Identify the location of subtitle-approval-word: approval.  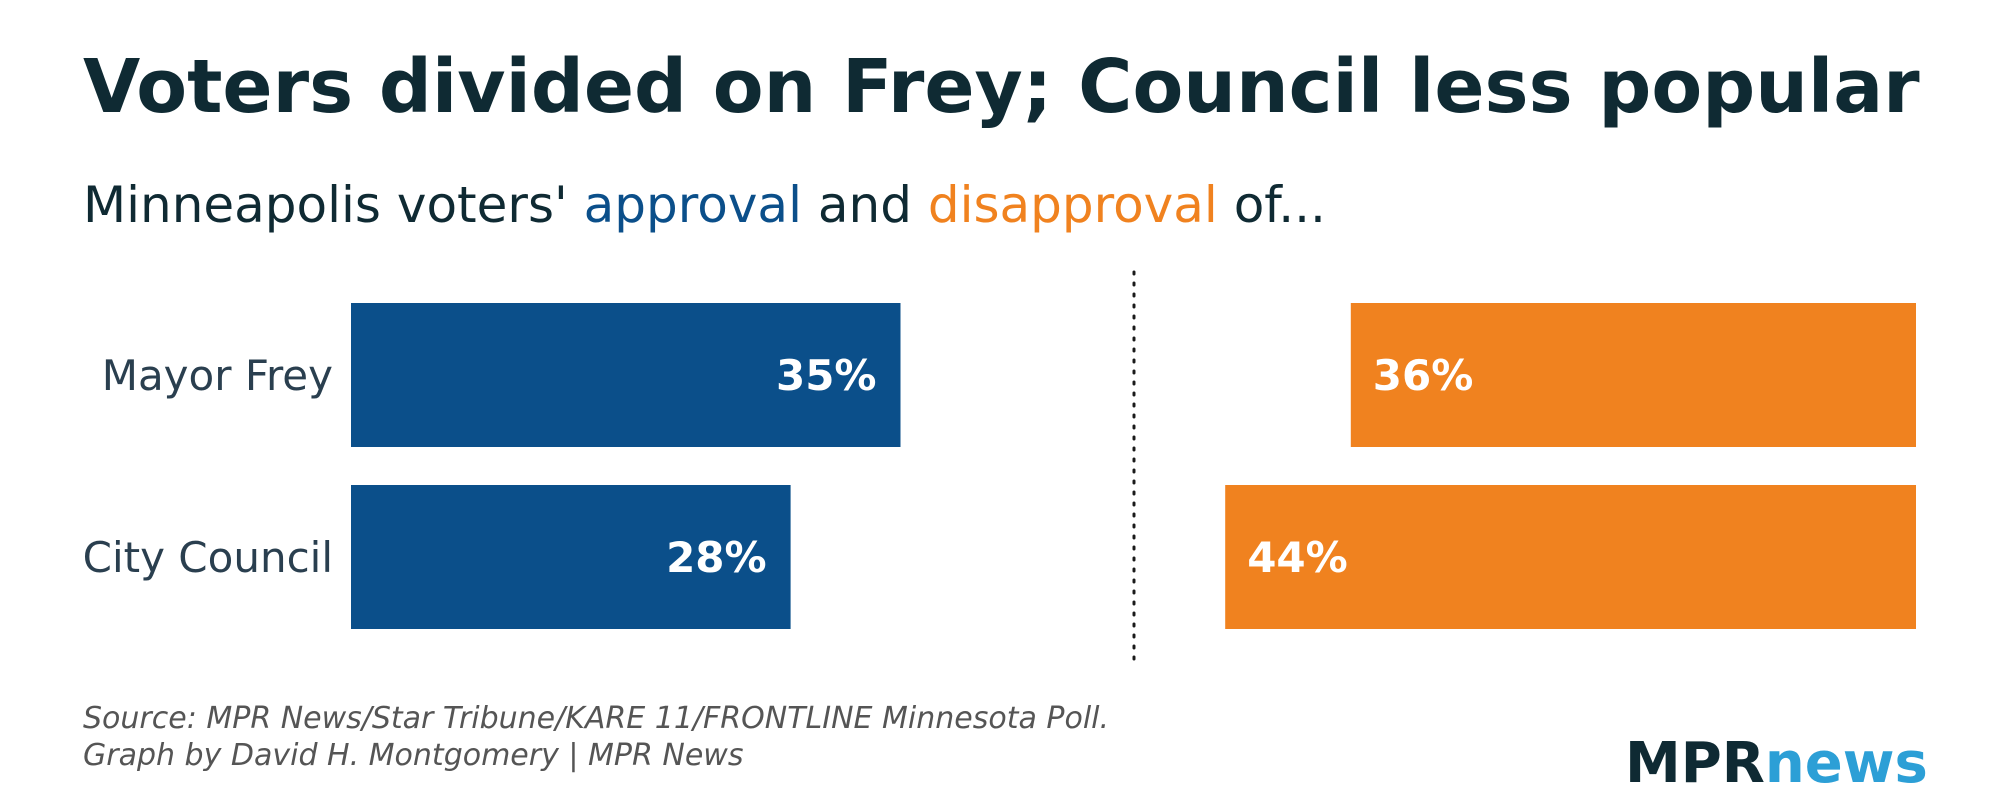
(693, 205).